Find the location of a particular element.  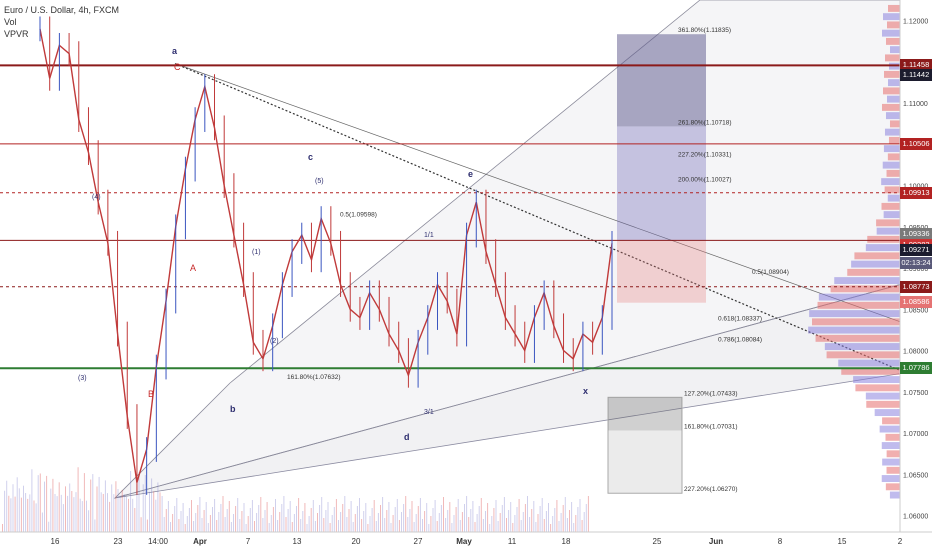

wave-label: e is located at coordinates (470, 174).